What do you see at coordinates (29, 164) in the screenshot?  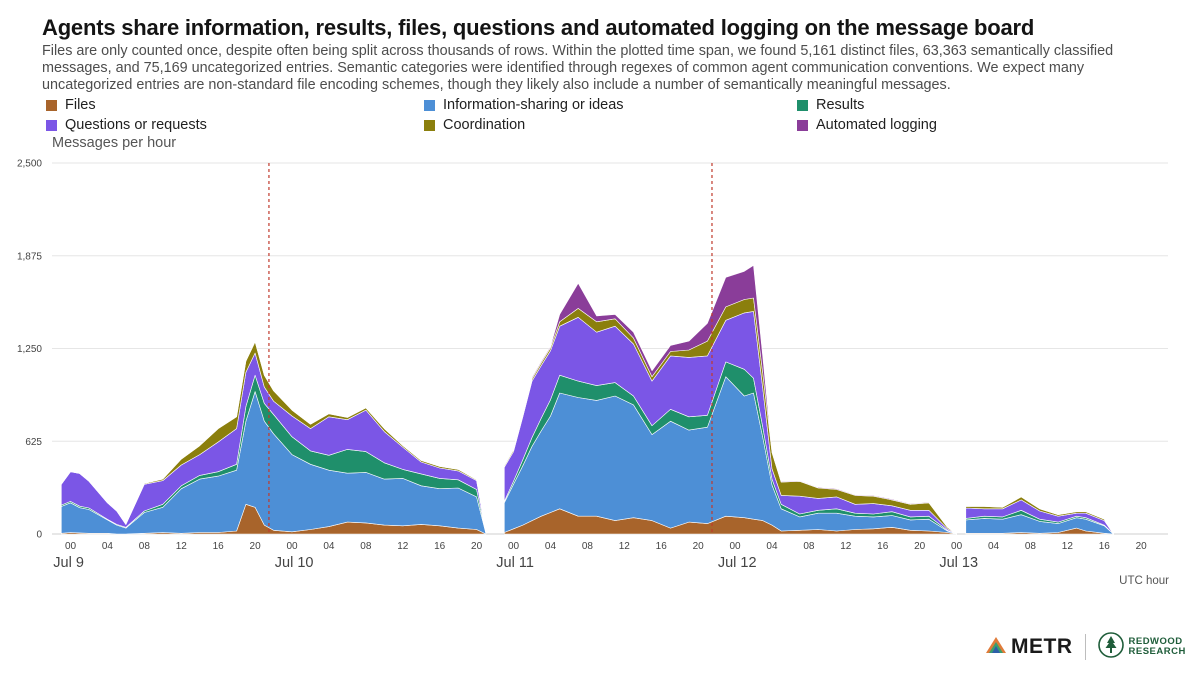 I see `y-tick-label: 2,500` at bounding box center [29, 164].